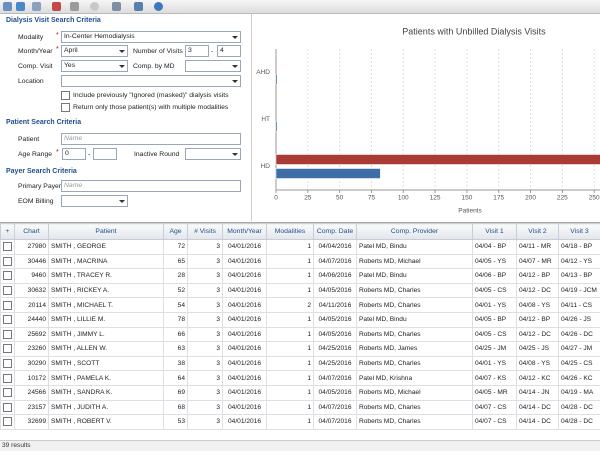  Describe the element at coordinates (415, 392) in the screenshot. I see `table-cell: Roberts MD, Michael` at that location.